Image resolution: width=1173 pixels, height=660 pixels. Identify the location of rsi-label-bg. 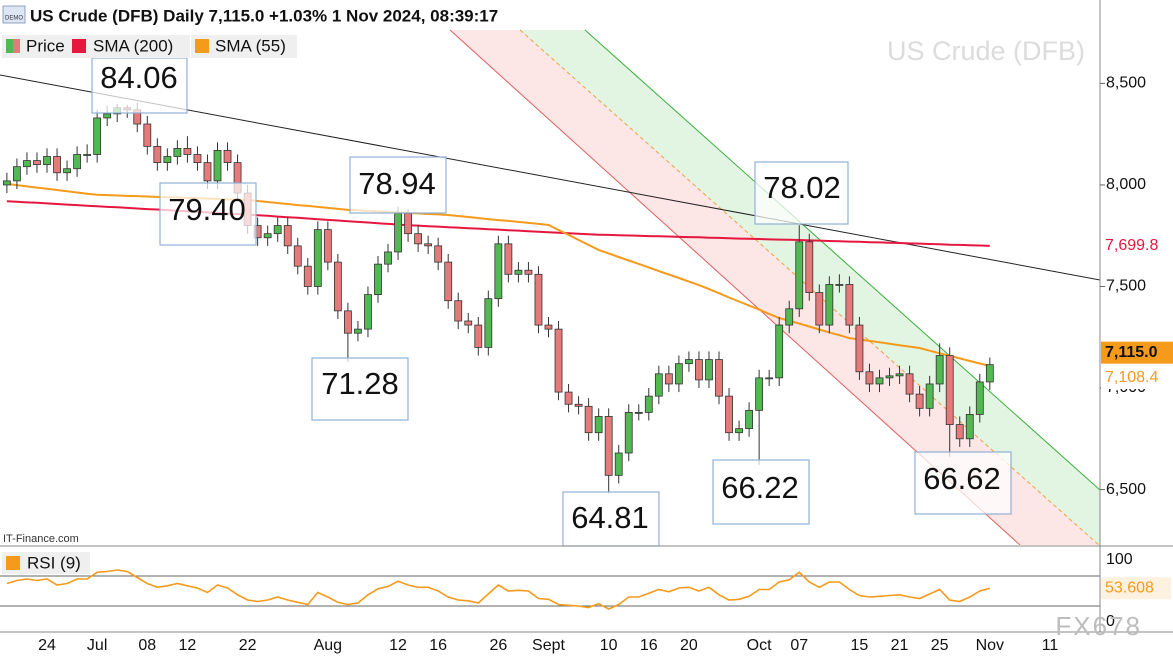
(1136, 588).